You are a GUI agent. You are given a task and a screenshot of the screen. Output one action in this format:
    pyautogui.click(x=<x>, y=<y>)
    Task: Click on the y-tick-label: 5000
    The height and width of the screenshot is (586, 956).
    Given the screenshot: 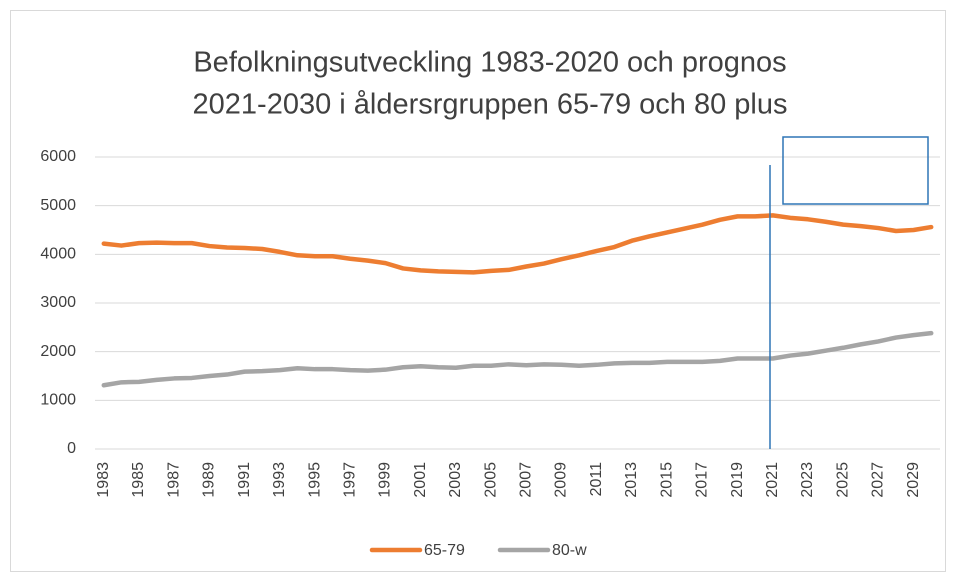 What is the action you would take?
    pyautogui.click(x=58, y=205)
    